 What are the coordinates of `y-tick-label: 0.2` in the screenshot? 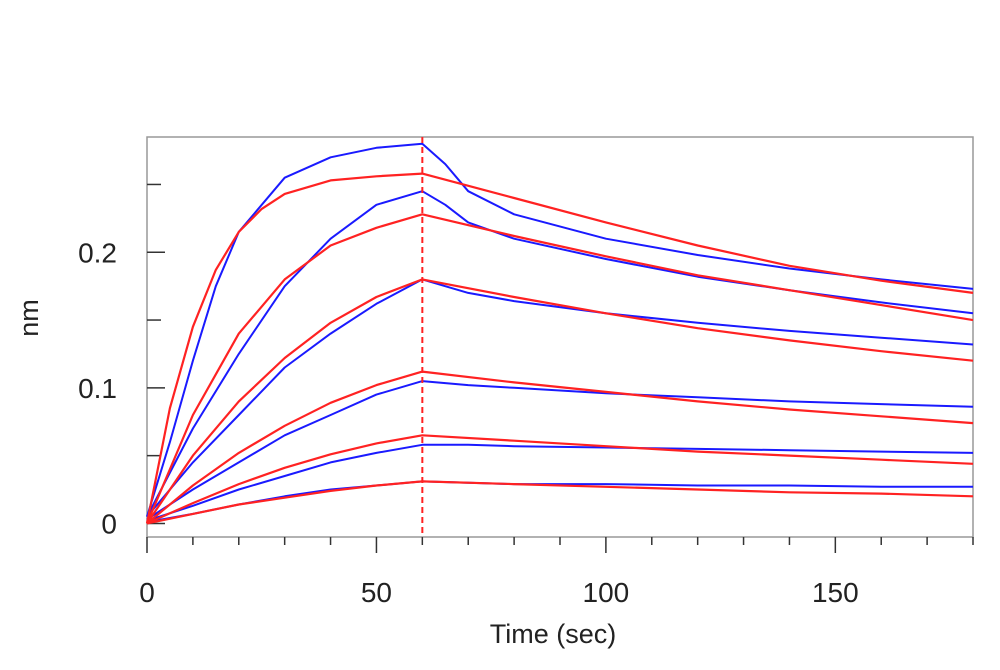 It's located at (97, 252).